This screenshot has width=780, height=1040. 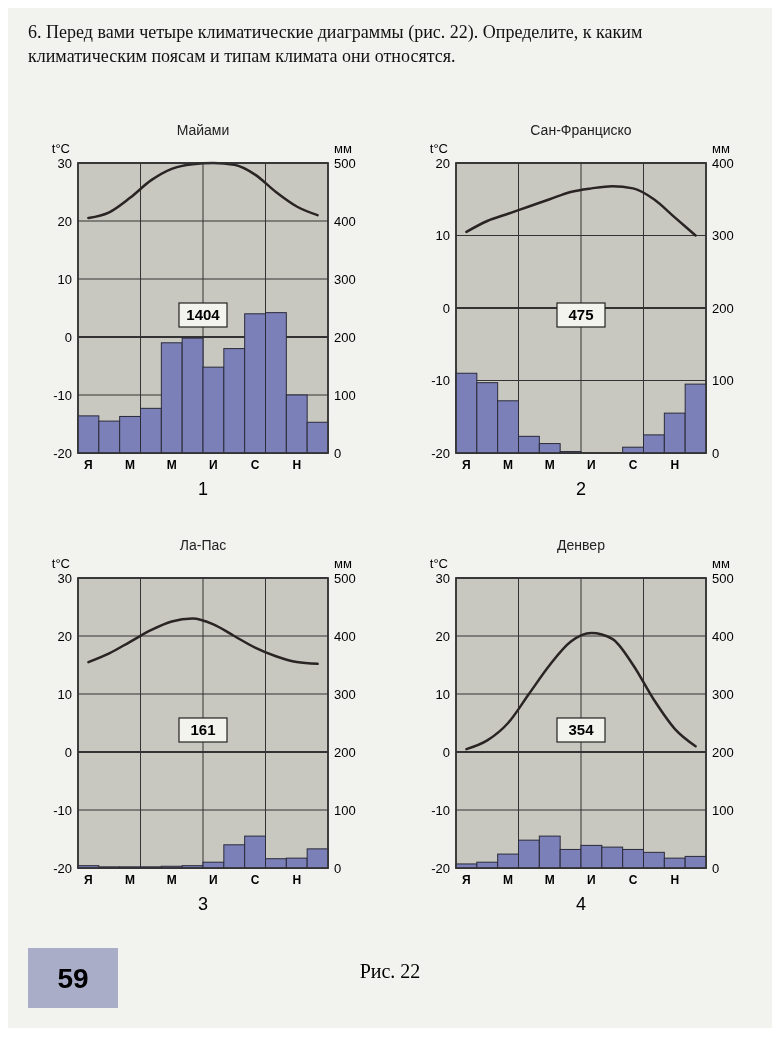 What do you see at coordinates (203, 545) in the screenshot?
I see `chart-title: Ла-Пас` at bounding box center [203, 545].